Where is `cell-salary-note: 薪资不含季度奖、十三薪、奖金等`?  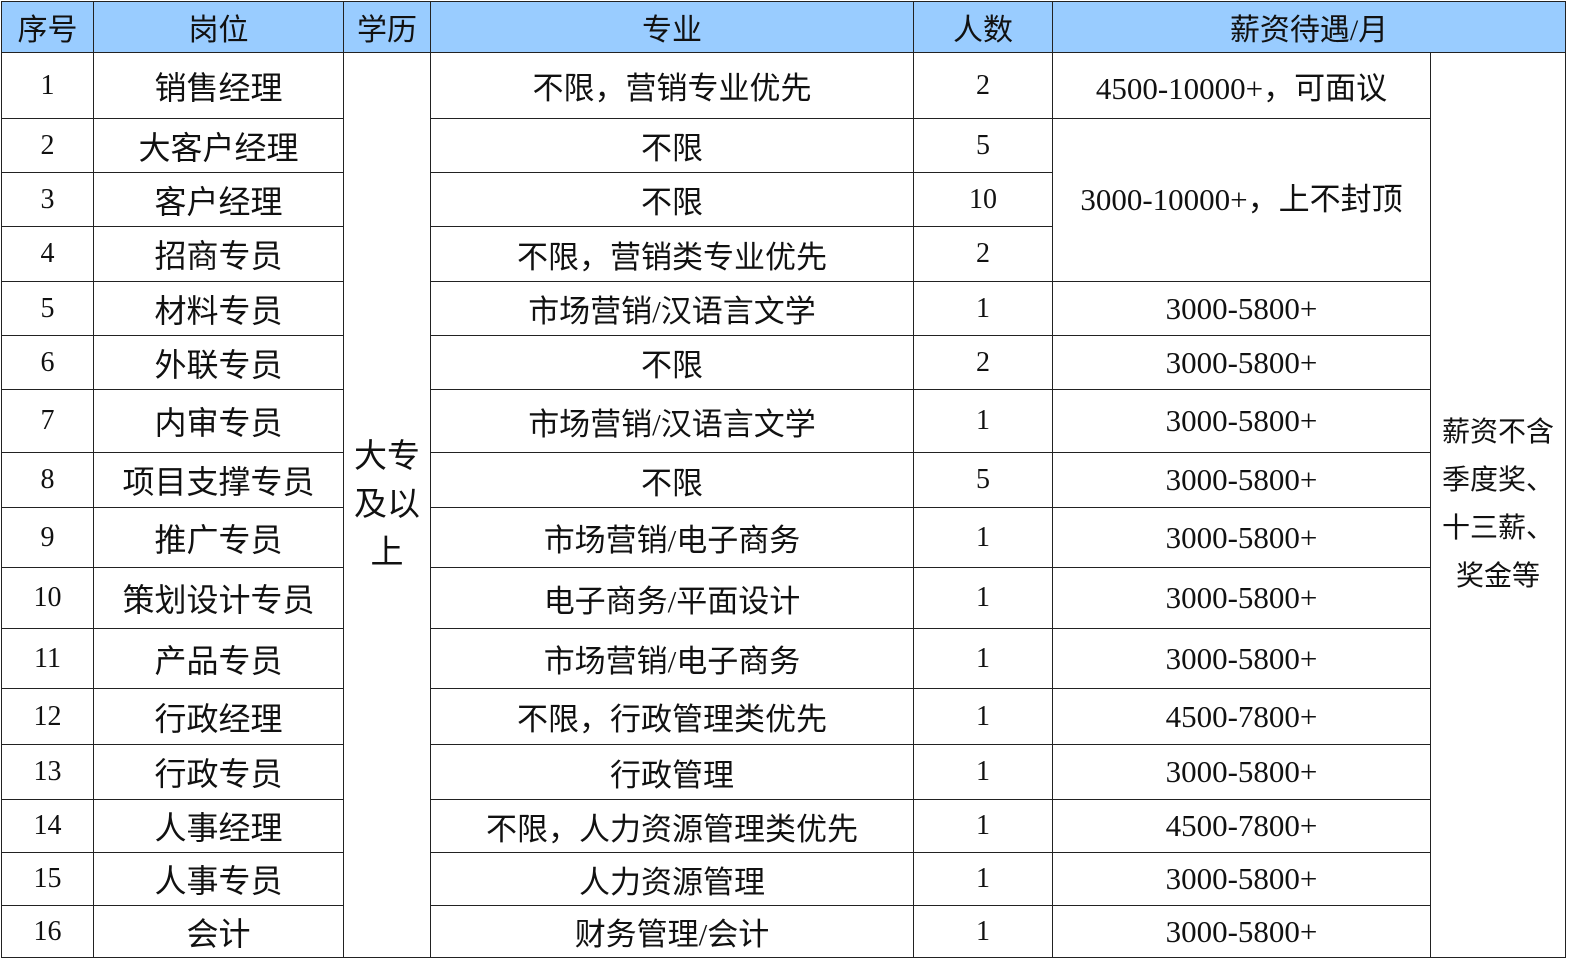
cell-salary-note: 薪资不含季度奖、十三薪、奖金等 is located at coordinates (1498, 505).